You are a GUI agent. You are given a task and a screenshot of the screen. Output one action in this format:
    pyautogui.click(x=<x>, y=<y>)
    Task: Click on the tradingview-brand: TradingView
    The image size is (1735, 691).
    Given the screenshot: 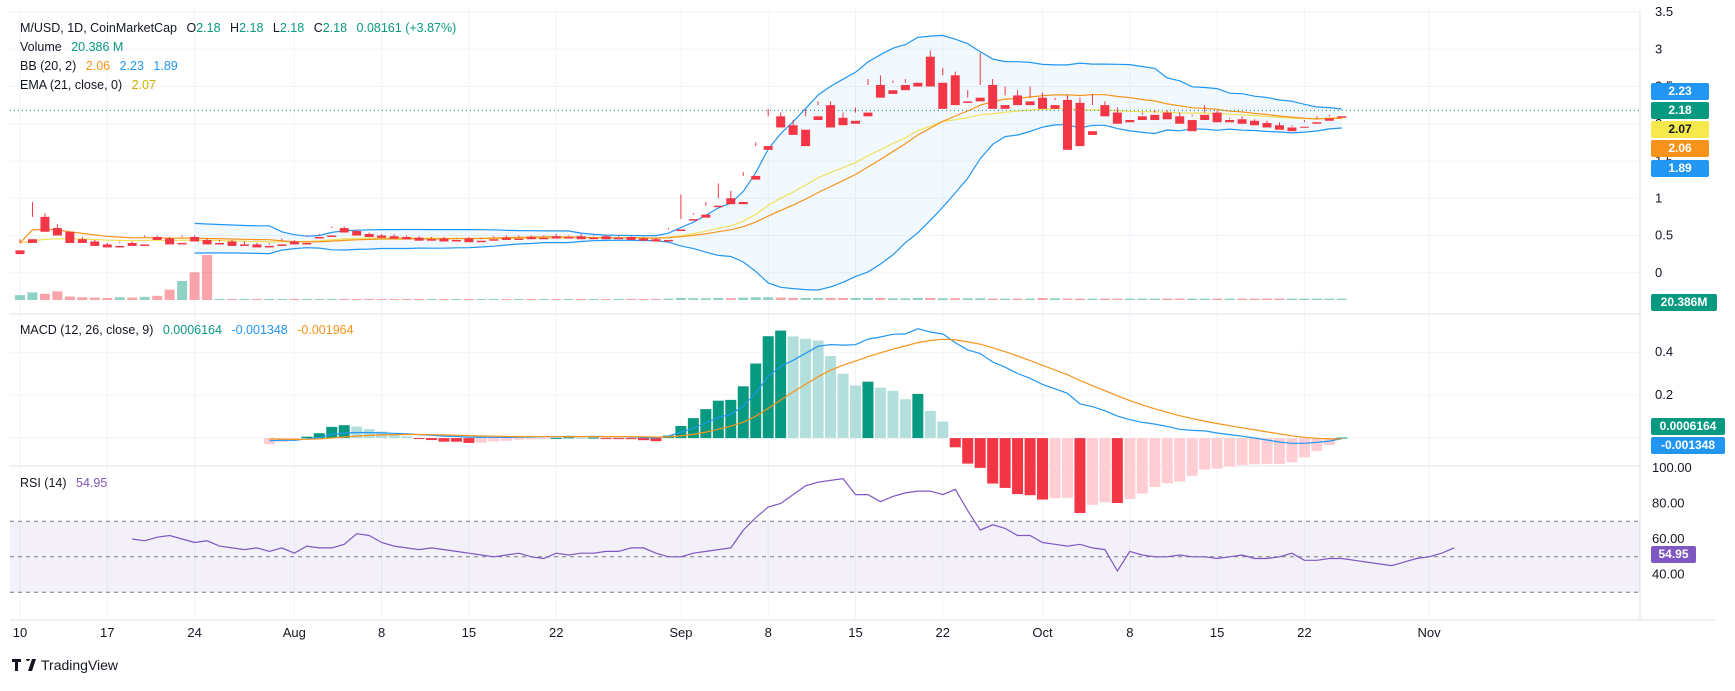 What is the action you would take?
    pyautogui.click(x=65, y=665)
    